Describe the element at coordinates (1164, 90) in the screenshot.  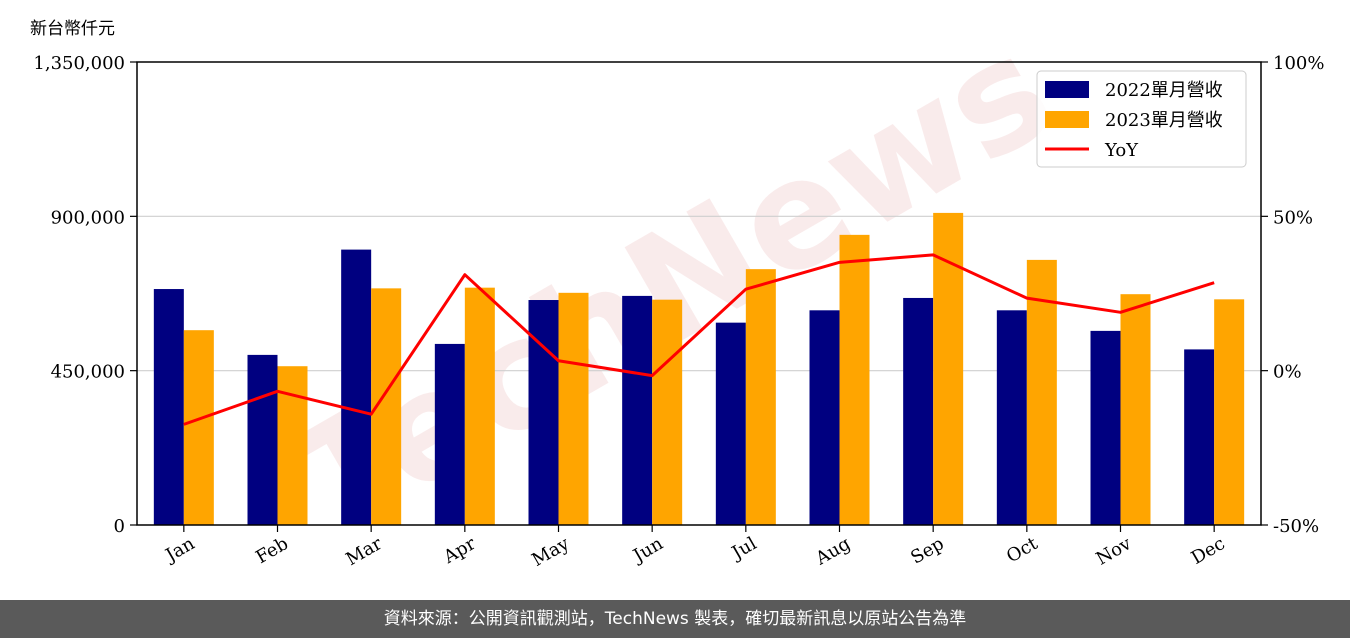
I see `legend-label: 2022單月營收` at that location.